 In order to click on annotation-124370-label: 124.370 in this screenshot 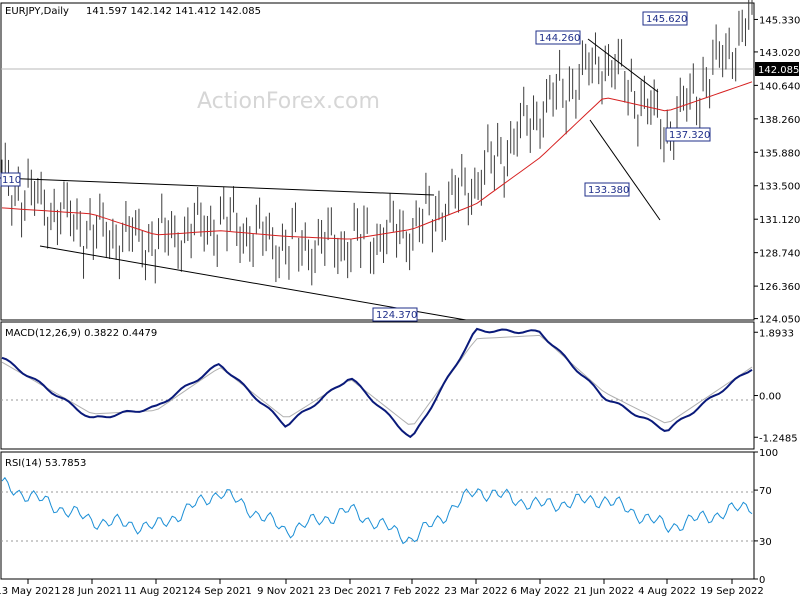, I will do `click(396, 315)`.